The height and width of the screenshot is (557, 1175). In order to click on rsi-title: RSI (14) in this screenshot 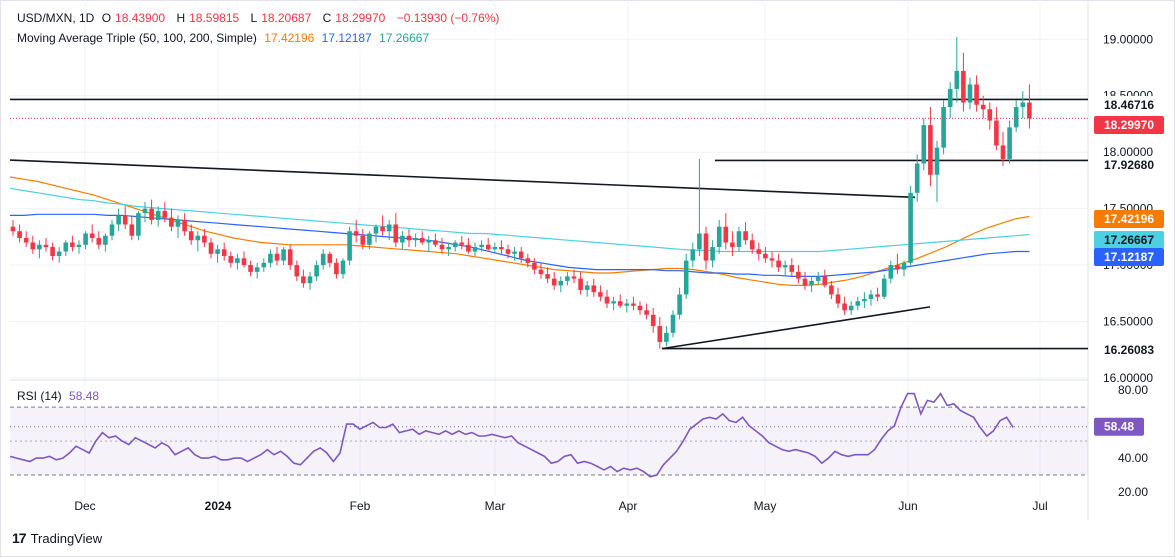, I will do `click(39, 396)`.